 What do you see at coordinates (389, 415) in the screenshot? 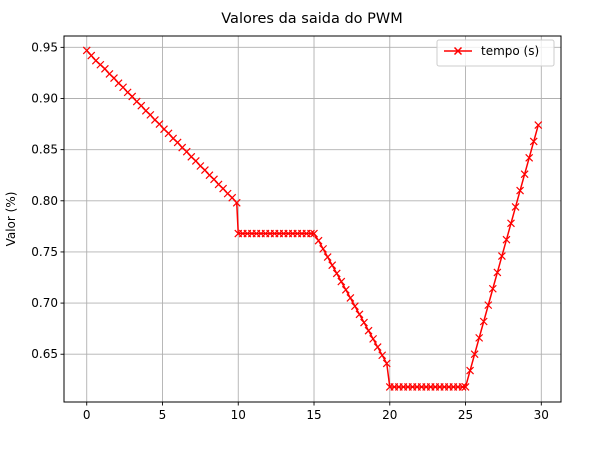
I see `x-tick-label: 20` at bounding box center [389, 415].